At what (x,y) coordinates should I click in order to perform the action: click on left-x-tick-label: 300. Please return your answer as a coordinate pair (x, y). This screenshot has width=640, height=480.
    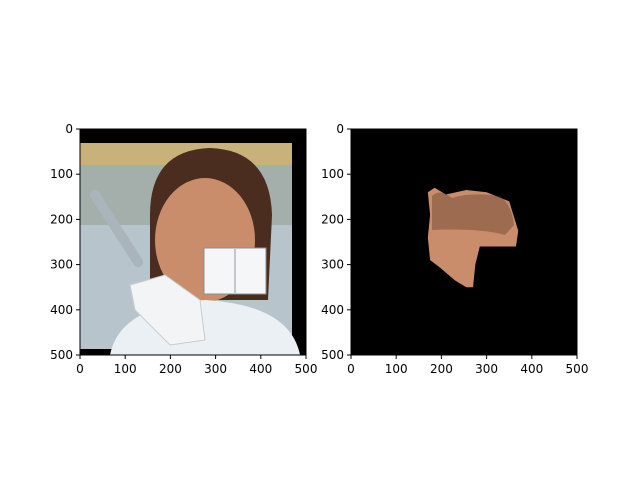
    Looking at the image, I should click on (215, 369).